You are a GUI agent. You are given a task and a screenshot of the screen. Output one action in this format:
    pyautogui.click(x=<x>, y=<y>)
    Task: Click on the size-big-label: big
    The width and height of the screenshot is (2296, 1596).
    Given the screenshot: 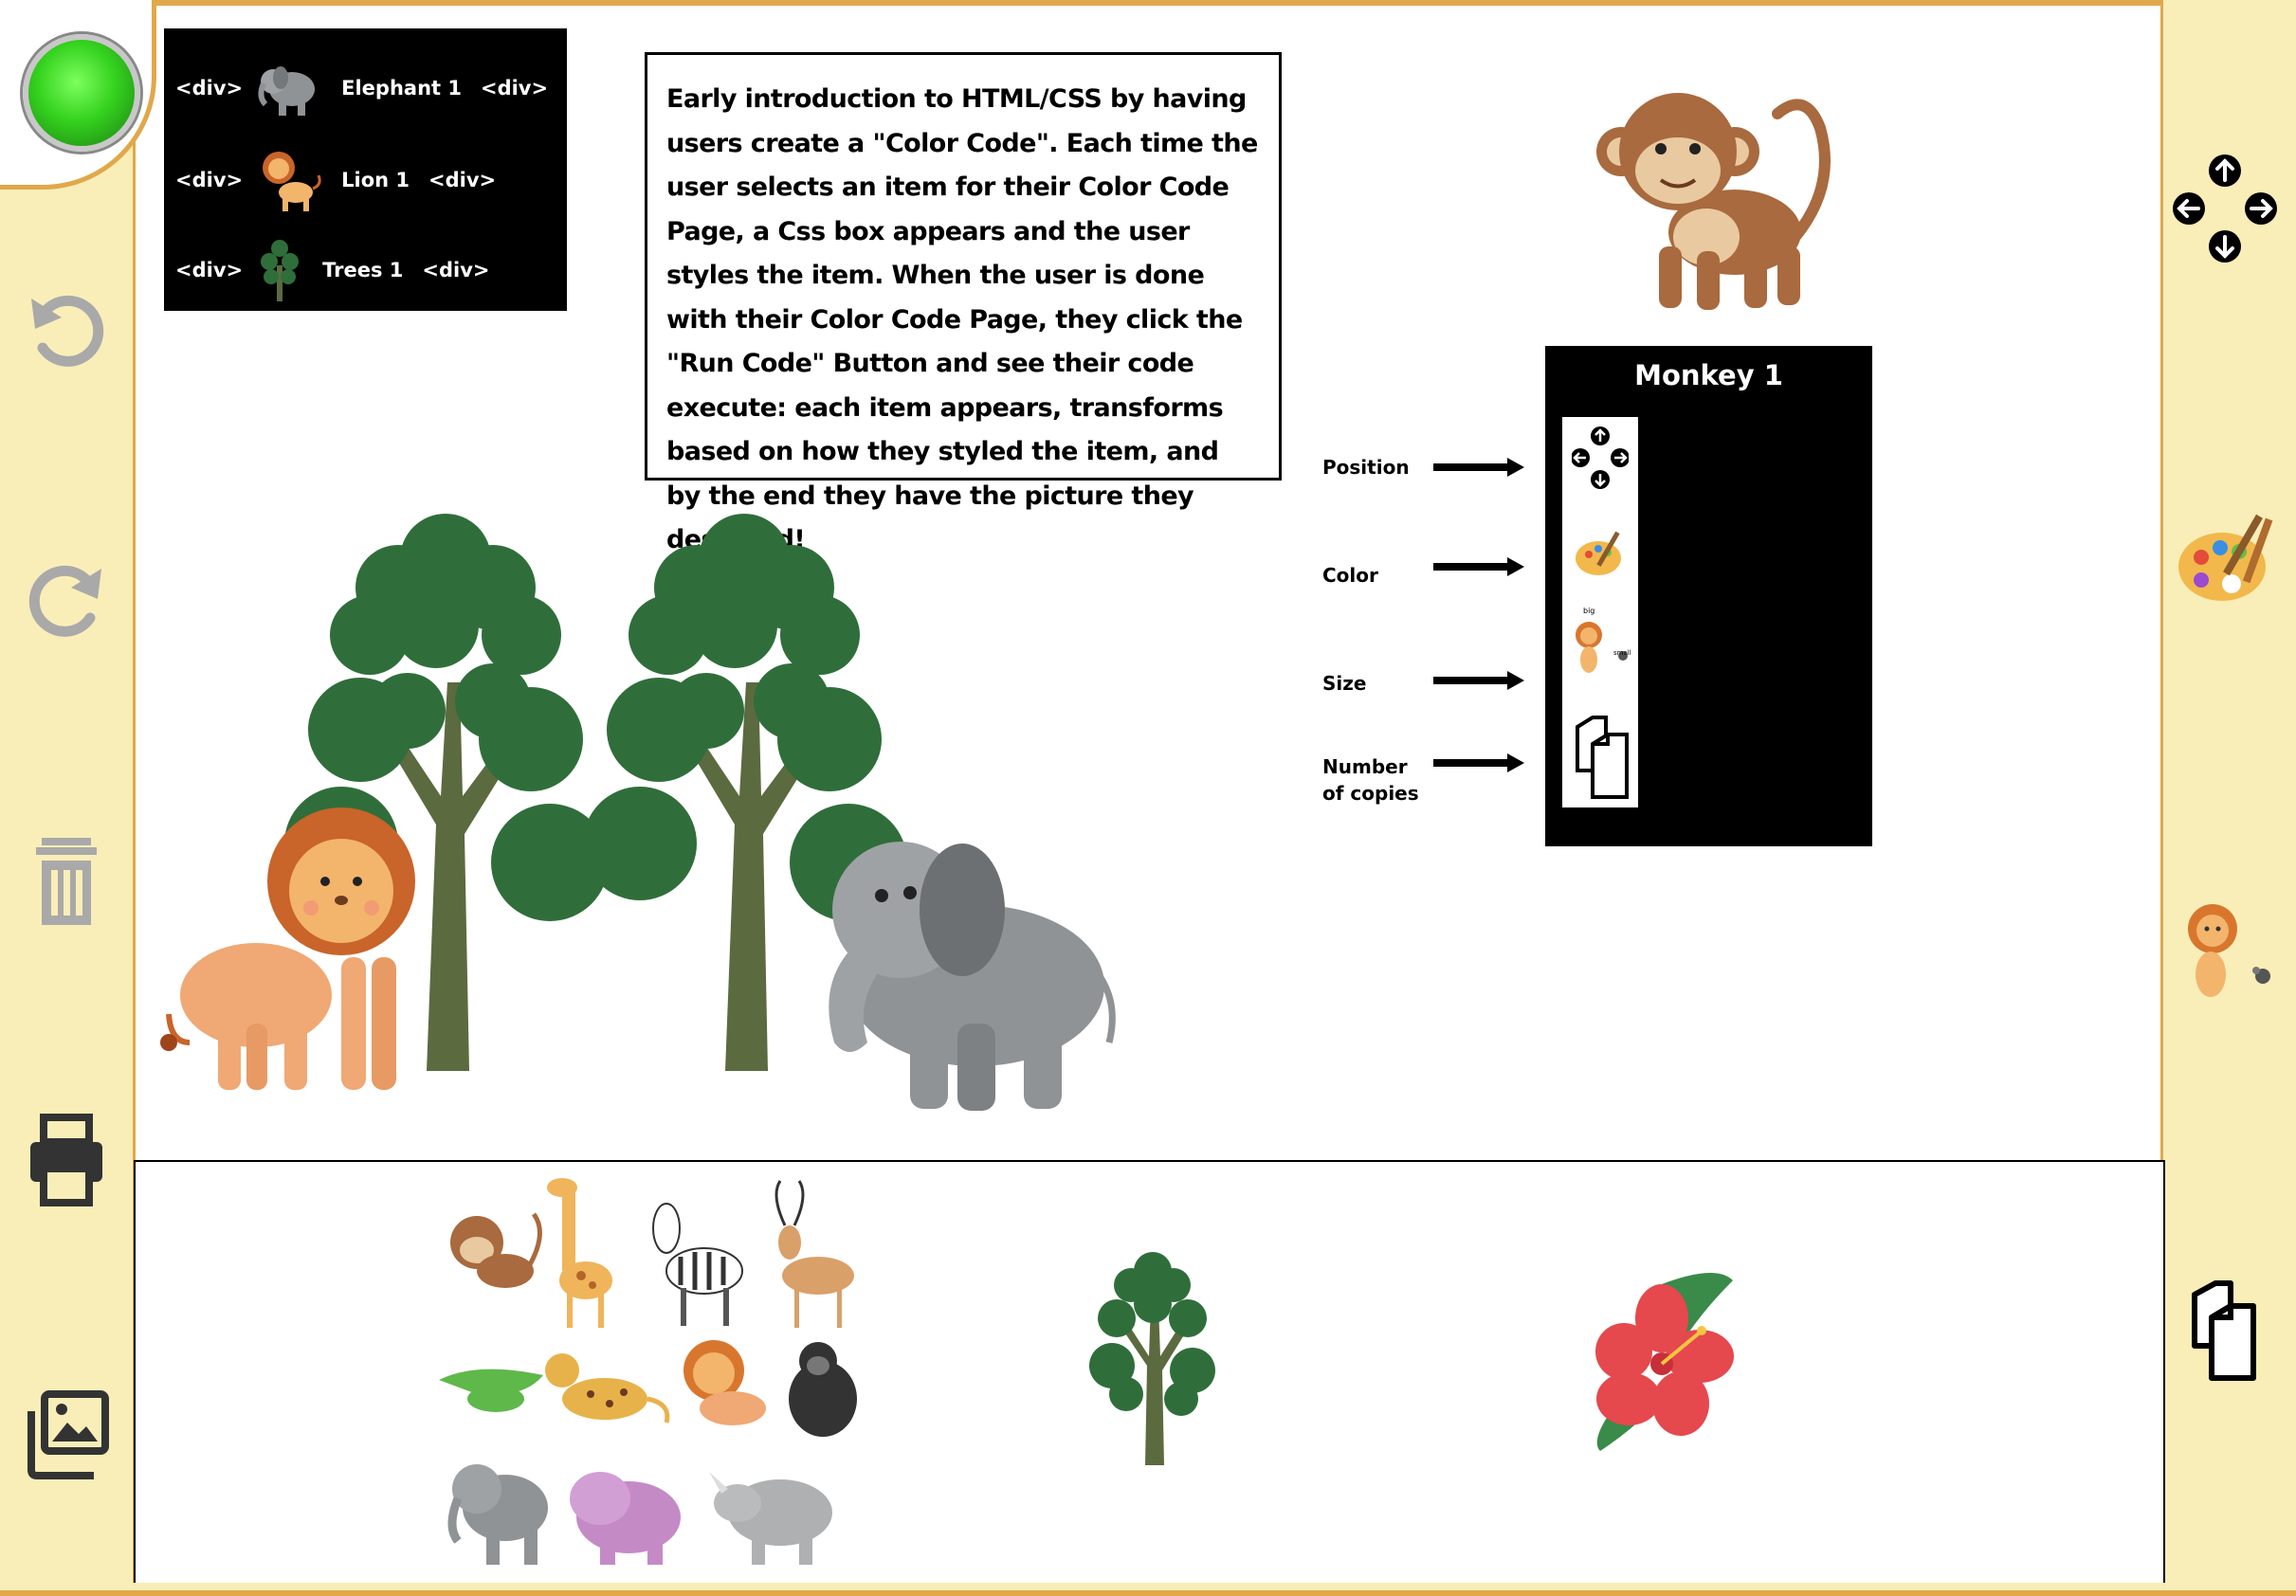 What is the action you would take?
    pyautogui.click(x=1589, y=611)
    